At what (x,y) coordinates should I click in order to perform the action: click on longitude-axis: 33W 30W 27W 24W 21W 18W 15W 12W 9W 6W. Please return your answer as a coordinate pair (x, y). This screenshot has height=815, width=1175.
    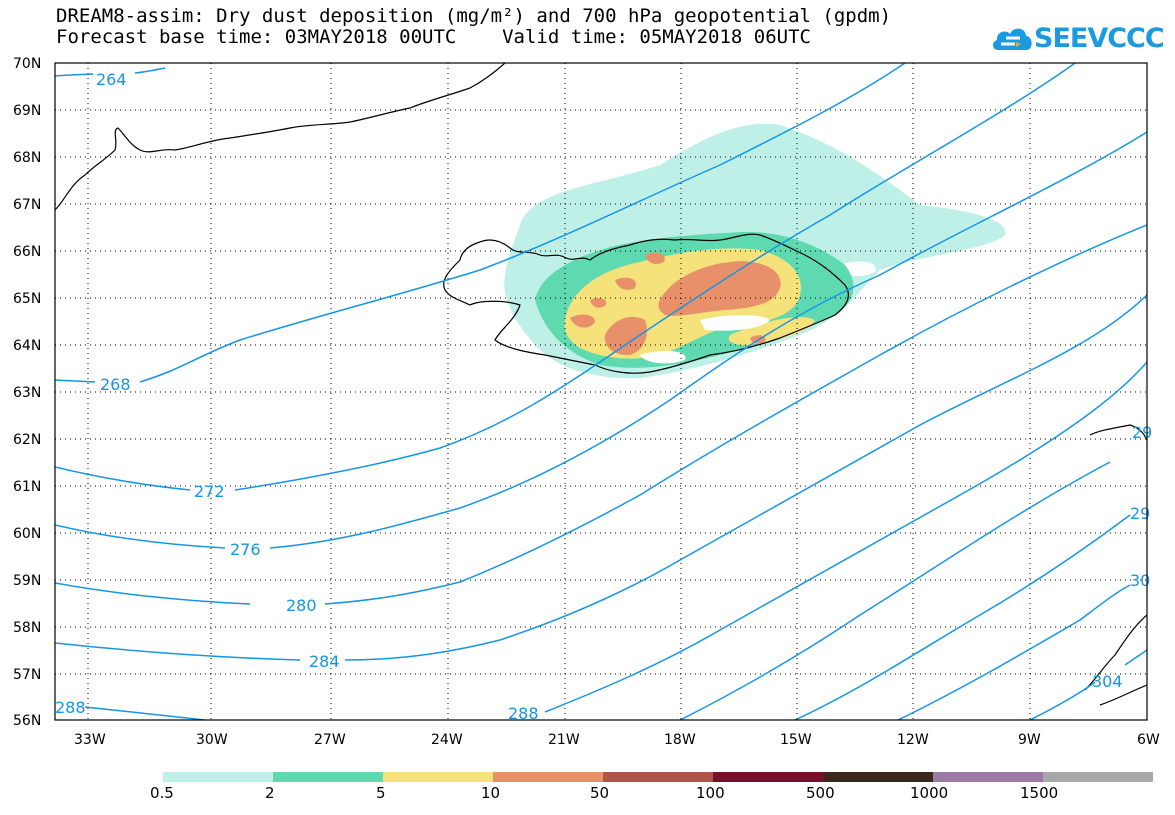
    Looking at the image, I should click on (617, 740).